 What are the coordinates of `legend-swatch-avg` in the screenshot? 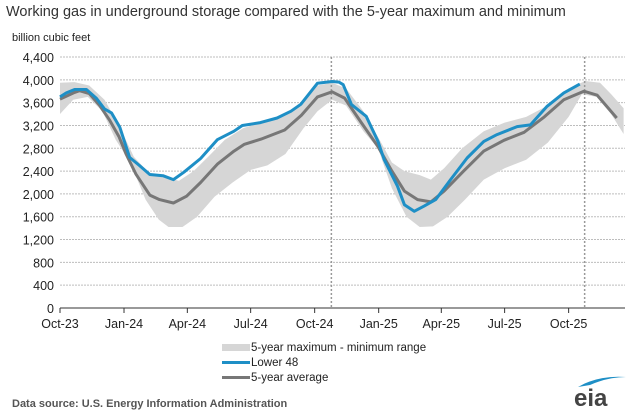 It's located at (236, 377).